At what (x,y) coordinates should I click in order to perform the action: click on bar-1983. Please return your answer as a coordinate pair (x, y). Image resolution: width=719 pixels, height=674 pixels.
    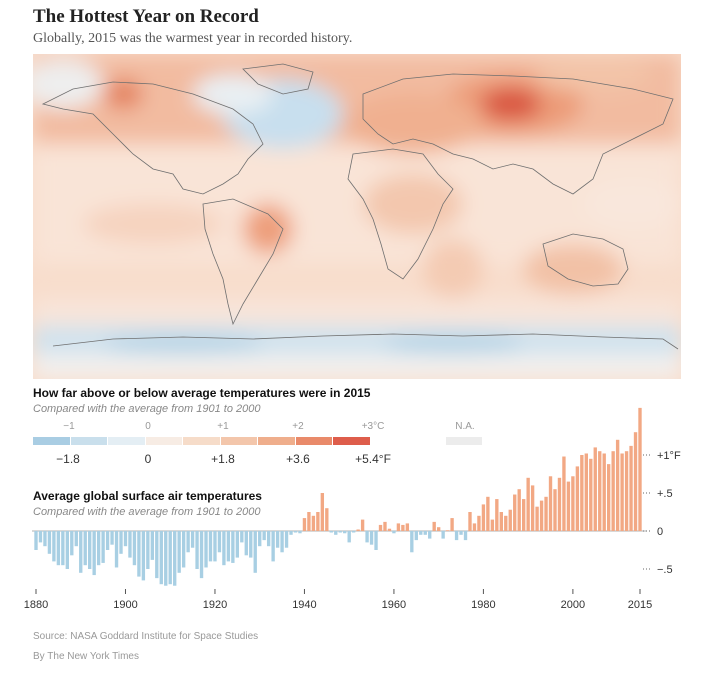
    Looking at the image, I should click on (497, 515).